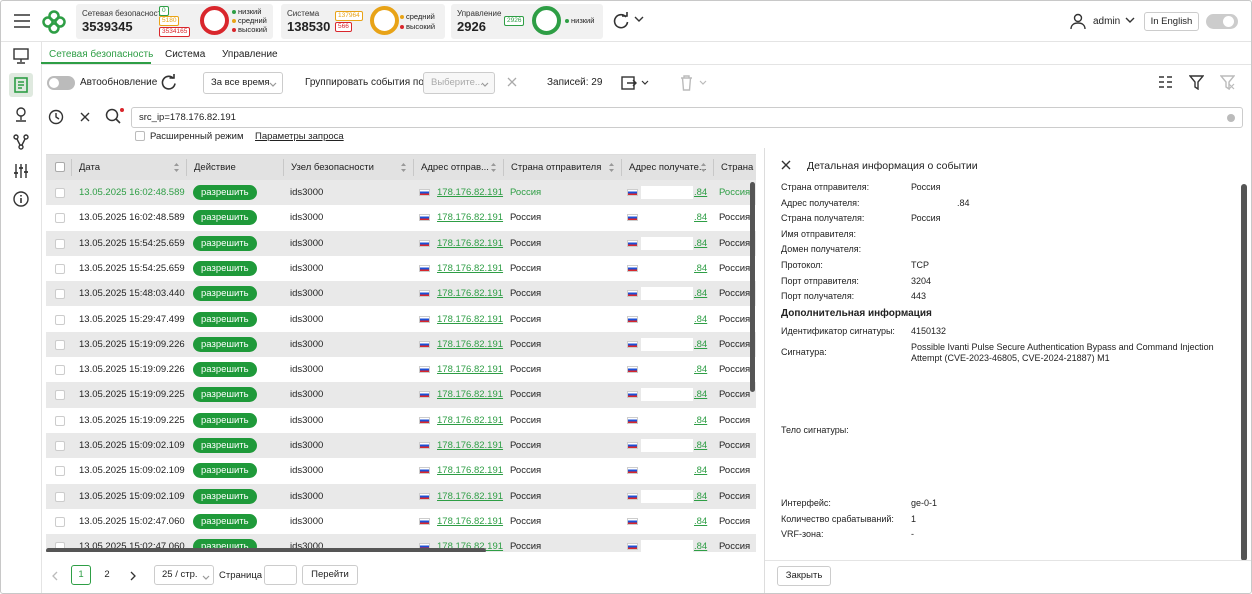 This screenshot has height=594, width=1252. Describe the element at coordinates (115, 116) in the screenshot. I see `search-button` at that location.